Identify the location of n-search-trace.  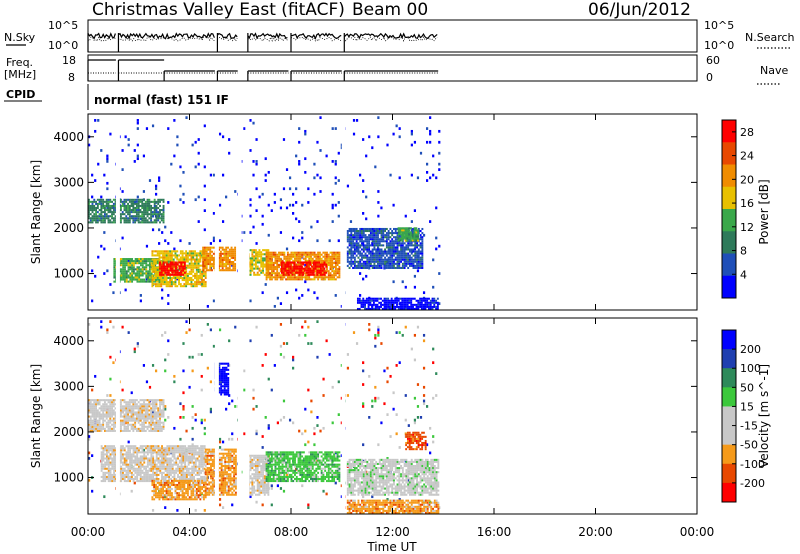
(101, 39).